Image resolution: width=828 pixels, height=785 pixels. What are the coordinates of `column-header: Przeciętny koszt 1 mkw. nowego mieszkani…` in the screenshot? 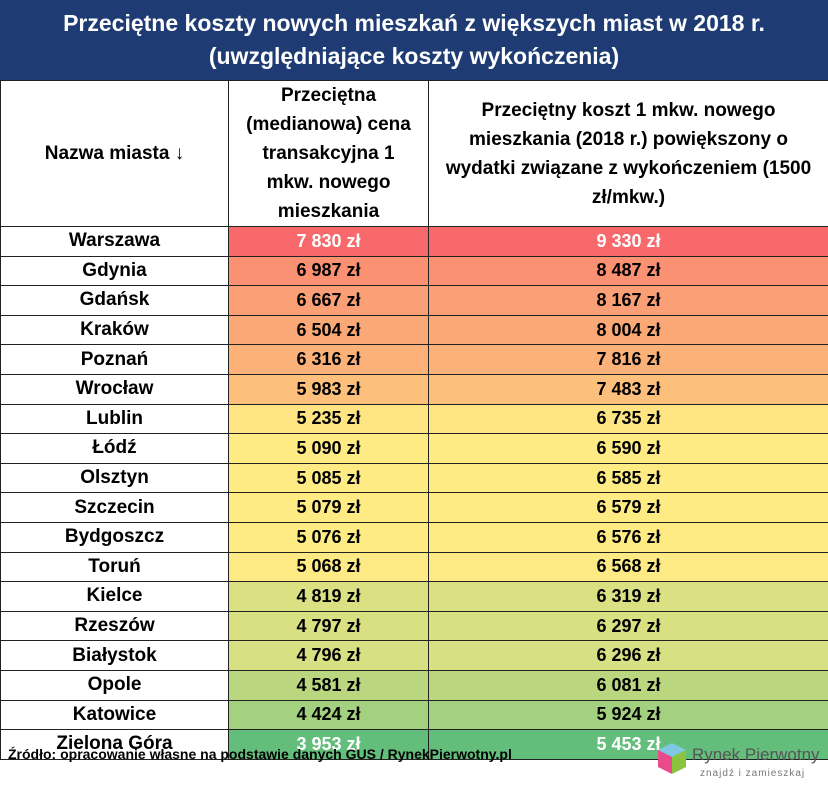 It's located at (628, 153).